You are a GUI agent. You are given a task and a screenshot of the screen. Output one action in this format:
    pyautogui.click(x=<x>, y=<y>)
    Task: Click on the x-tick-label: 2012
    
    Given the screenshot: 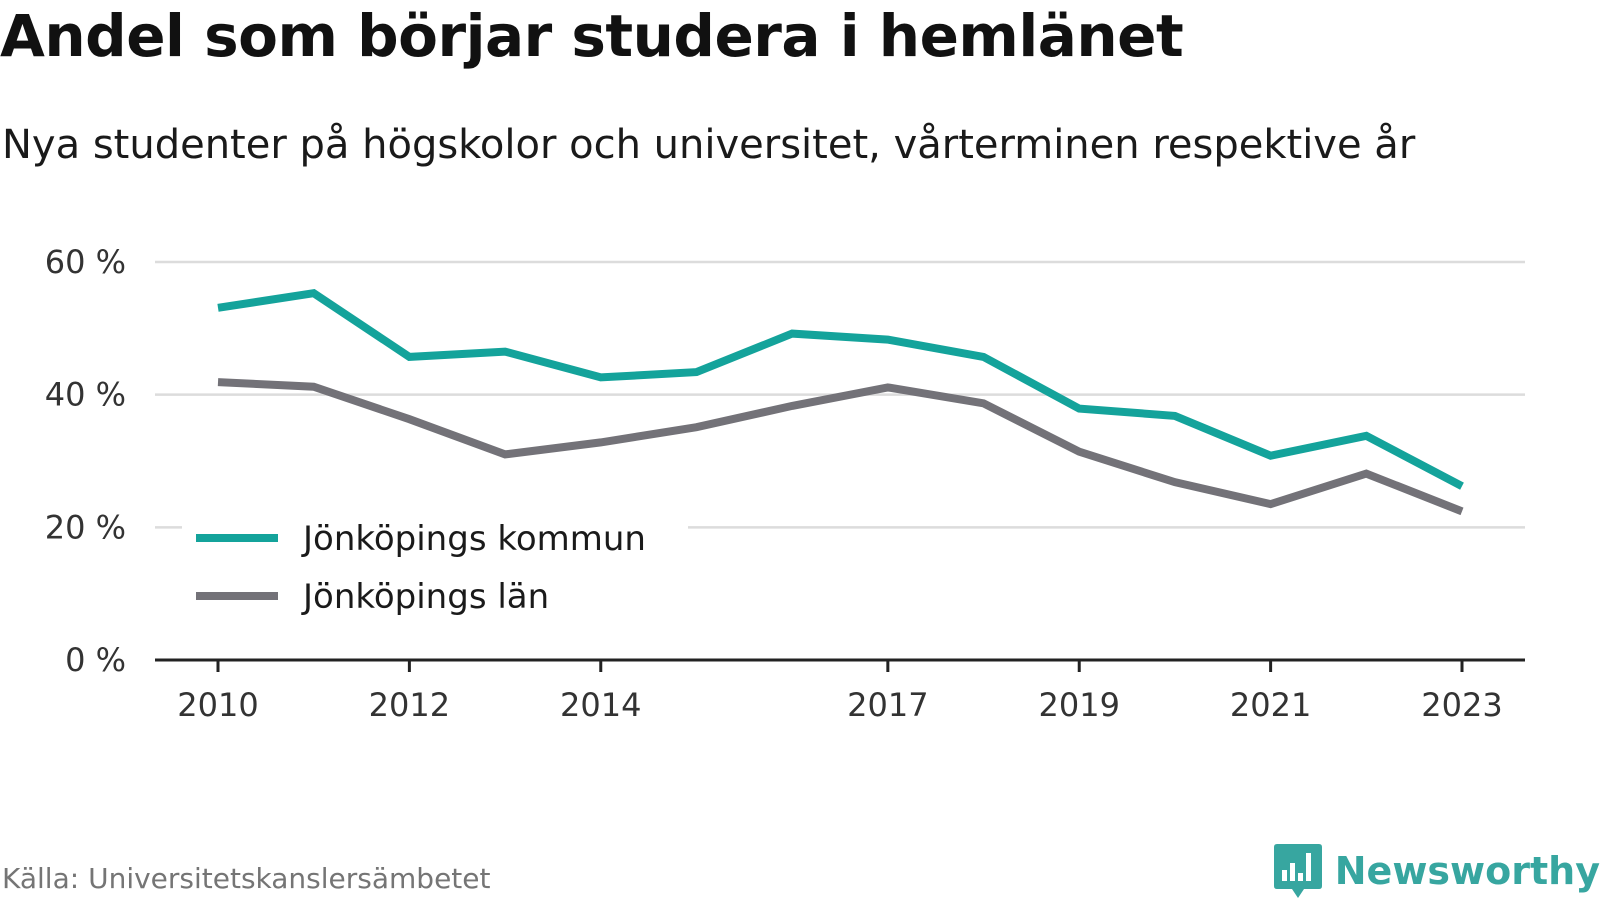 What is the action you would take?
    pyautogui.click(x=409, y=705)
    